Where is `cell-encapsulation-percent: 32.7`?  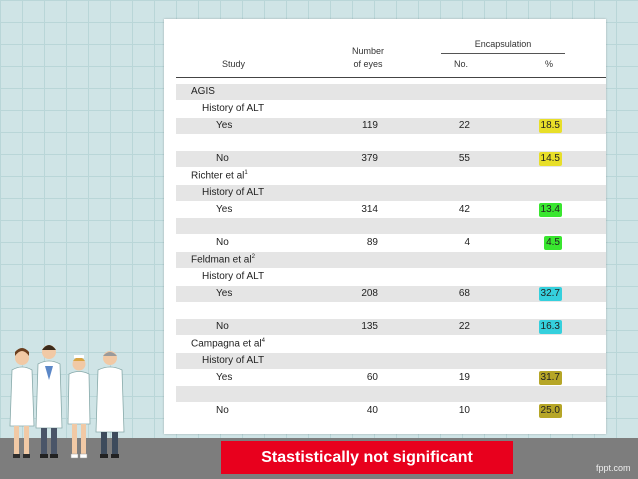
cell-encapsulation-percent: 32.7 is located at coordinates (550, 293).